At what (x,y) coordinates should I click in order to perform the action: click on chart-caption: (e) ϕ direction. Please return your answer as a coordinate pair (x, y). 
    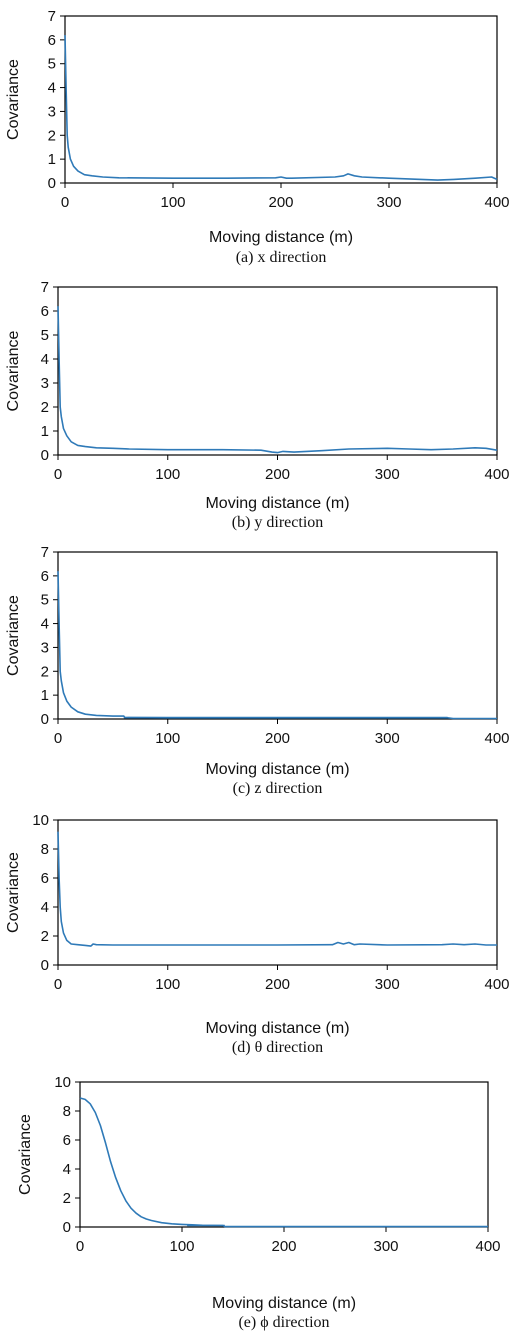
    Looking at the image, I should click on (283, 1322).